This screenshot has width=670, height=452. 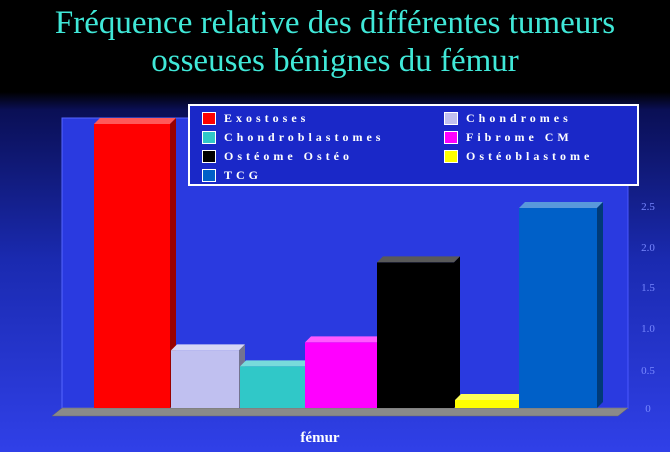 I want to click on bar-chondromes, so click(x=208, y=376).